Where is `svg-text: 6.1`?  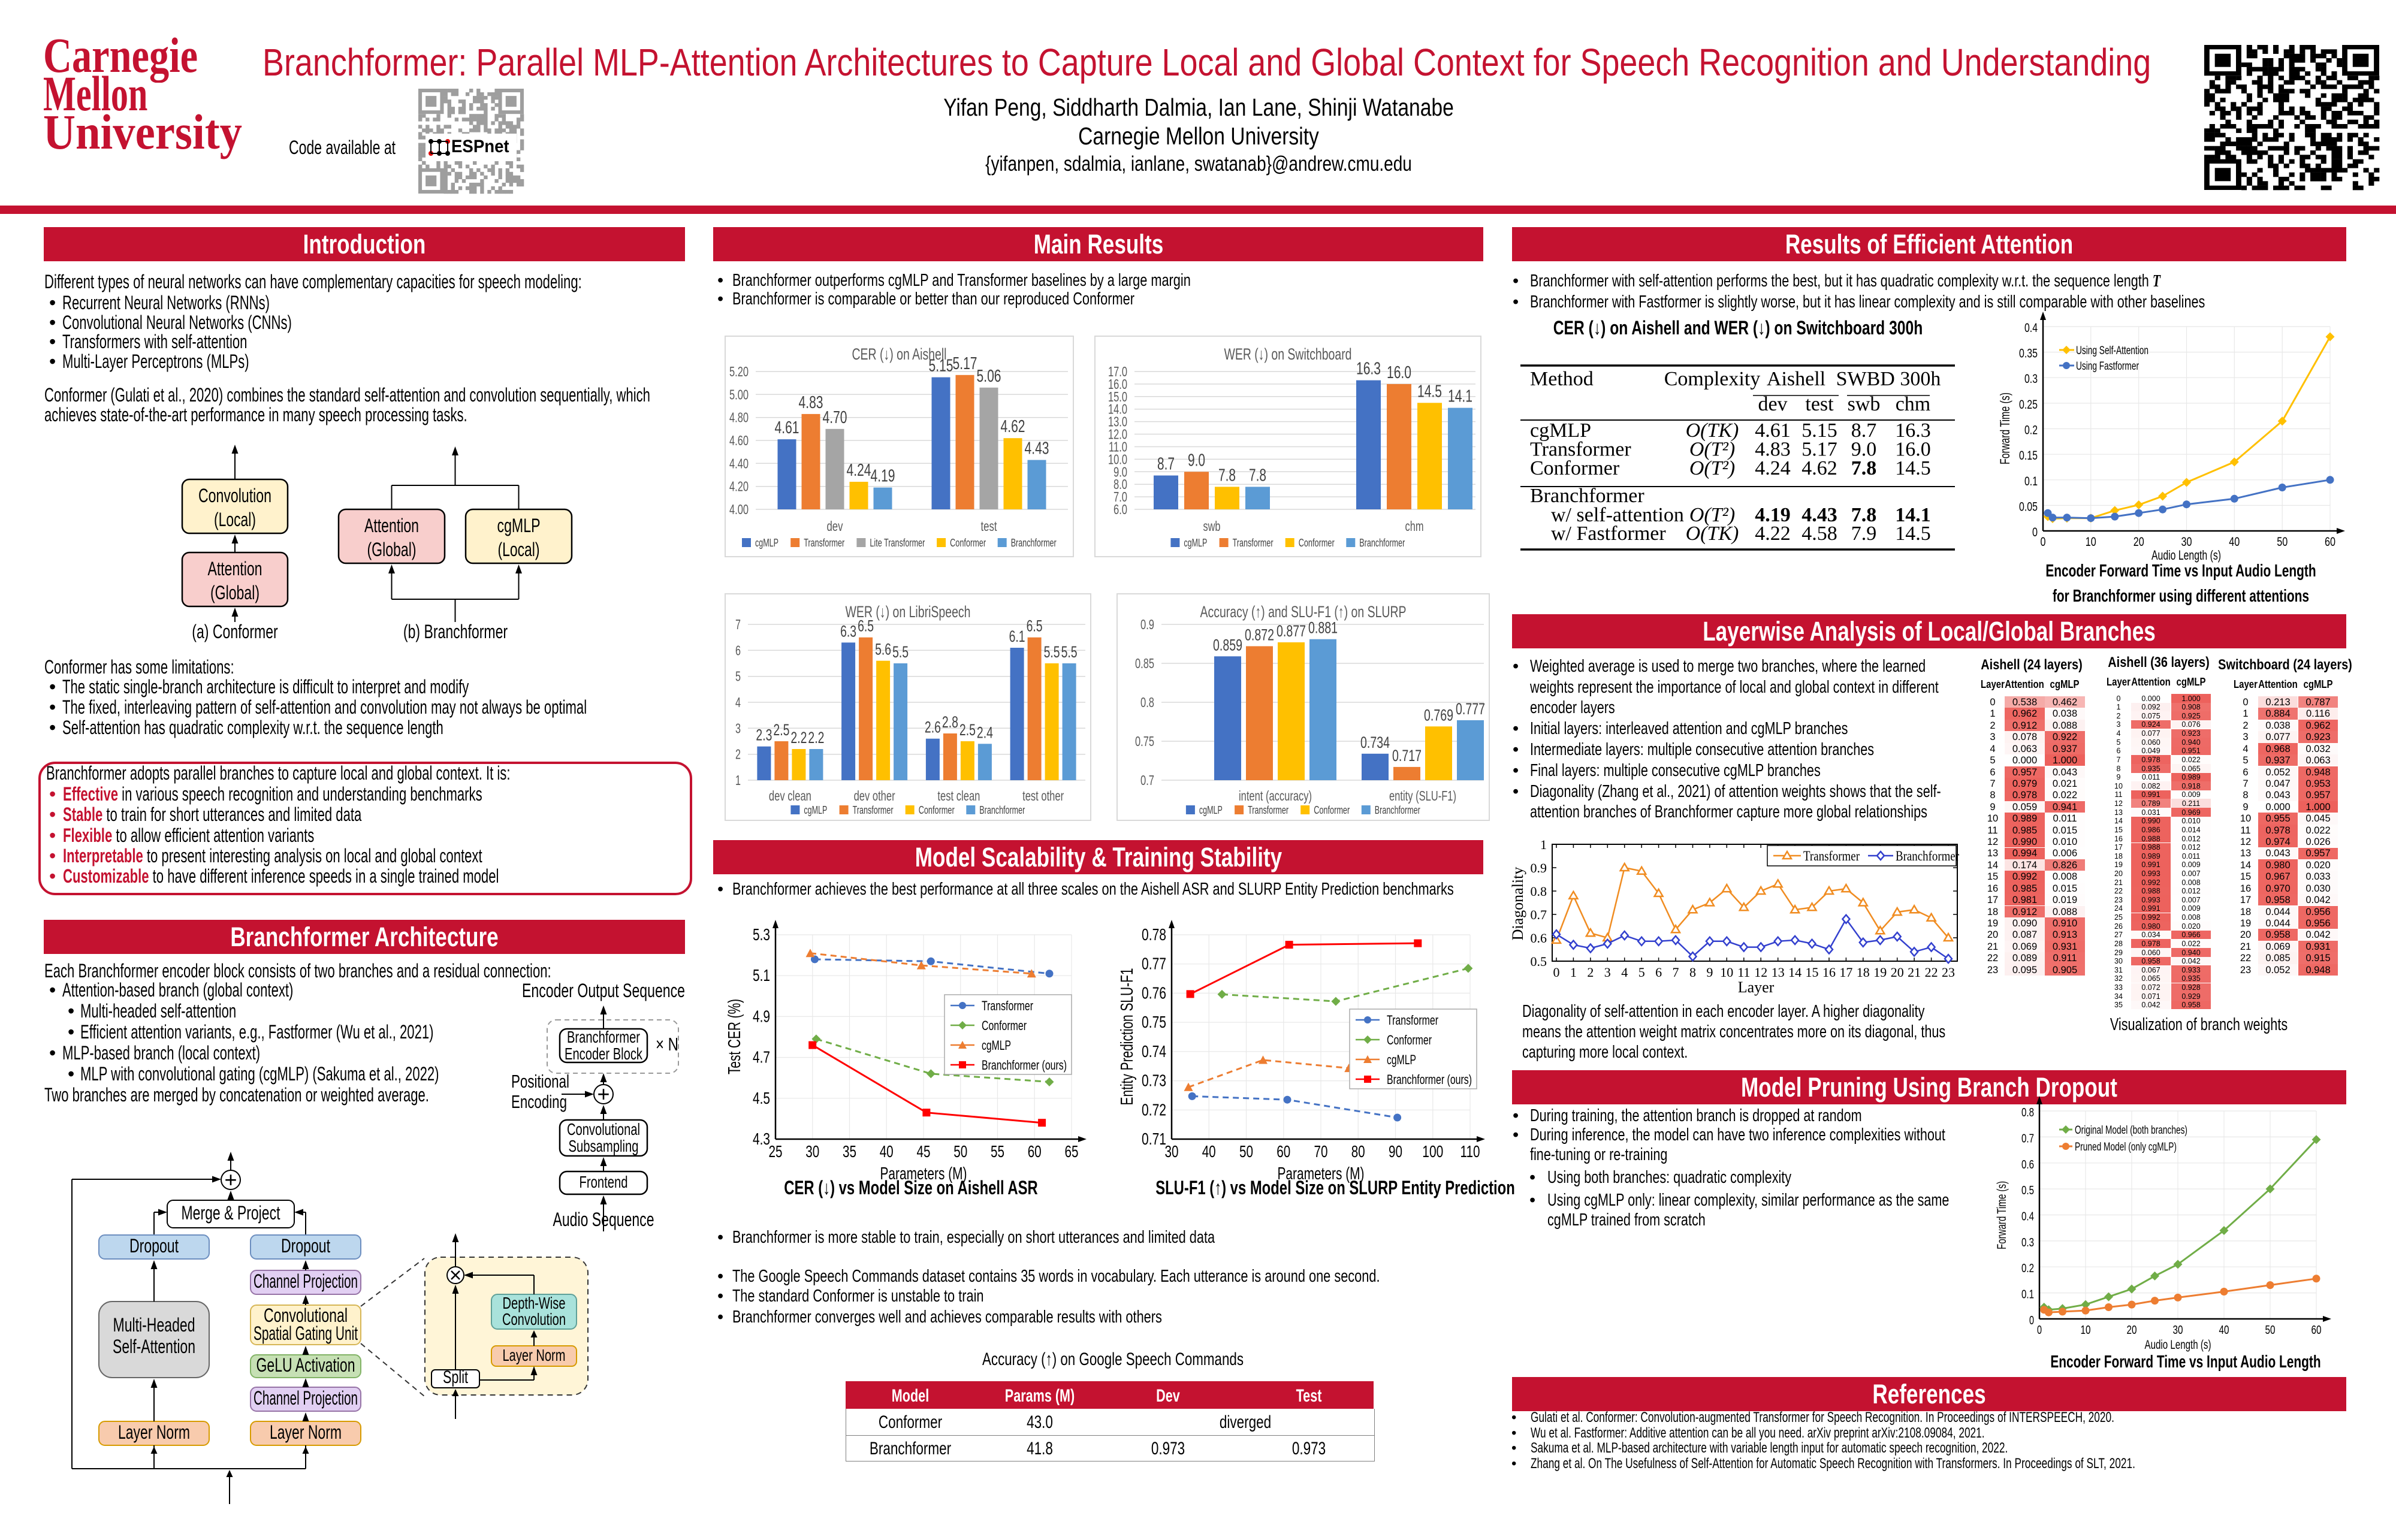
svg-text: 6.1 is located at coordinates (1017, 636).